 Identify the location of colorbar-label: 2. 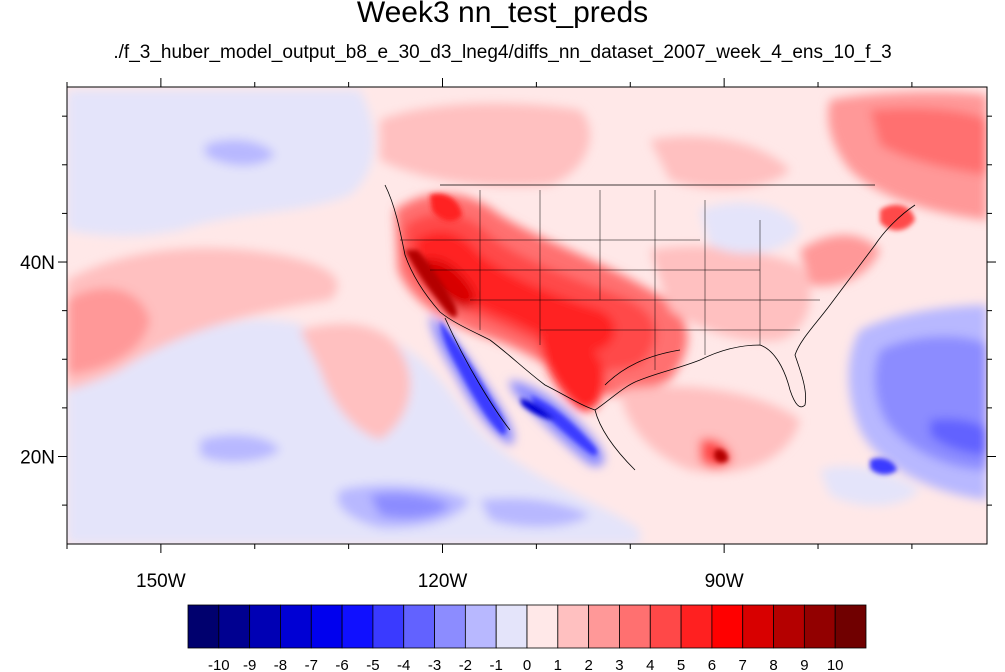
(588, 664).